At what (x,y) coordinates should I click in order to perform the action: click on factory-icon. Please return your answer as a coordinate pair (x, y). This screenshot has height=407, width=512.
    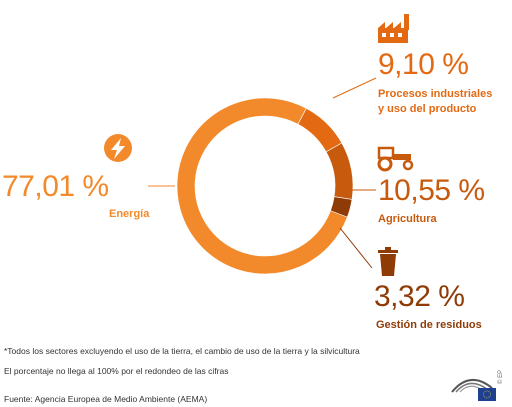
    Looking at the image, I should click on (393, 28).